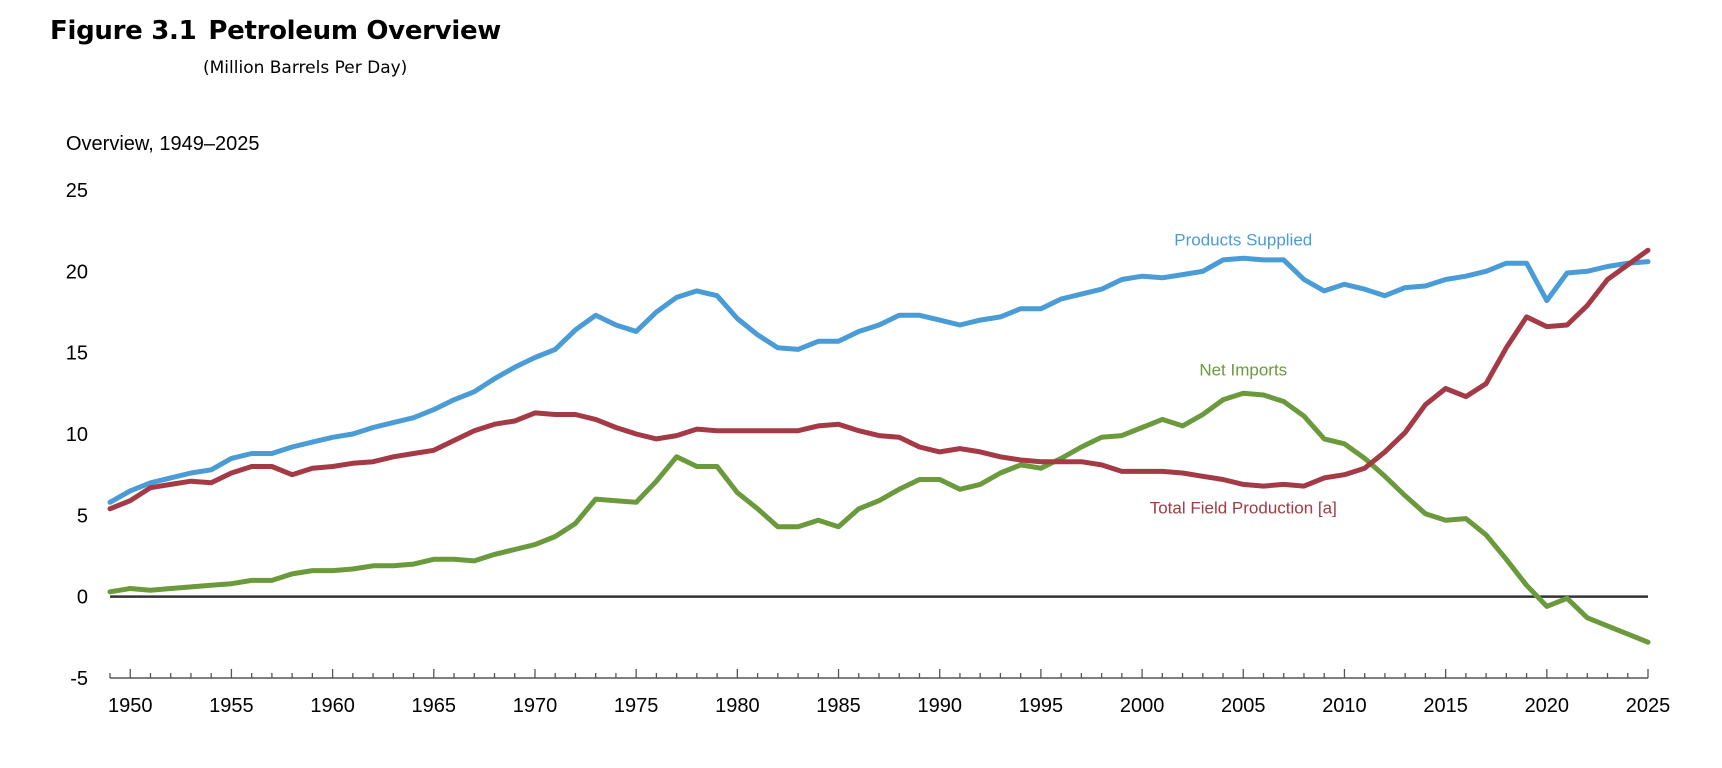  What do you see at coordinates (1344, 706) in the screenshot?
I see `x-tick-label: 2010` at bounding box center [1344, 706].